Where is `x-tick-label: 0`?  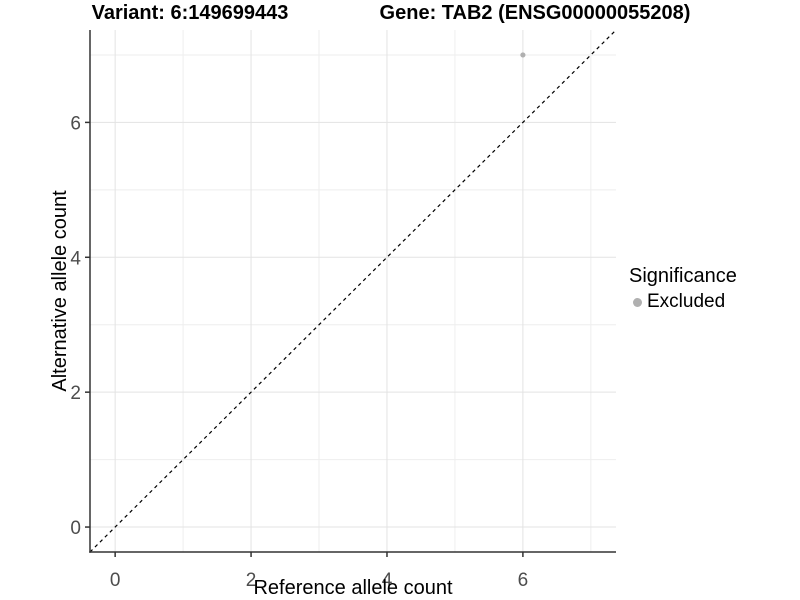 x-tick-label: 0 is located at coordinates (115, 580).